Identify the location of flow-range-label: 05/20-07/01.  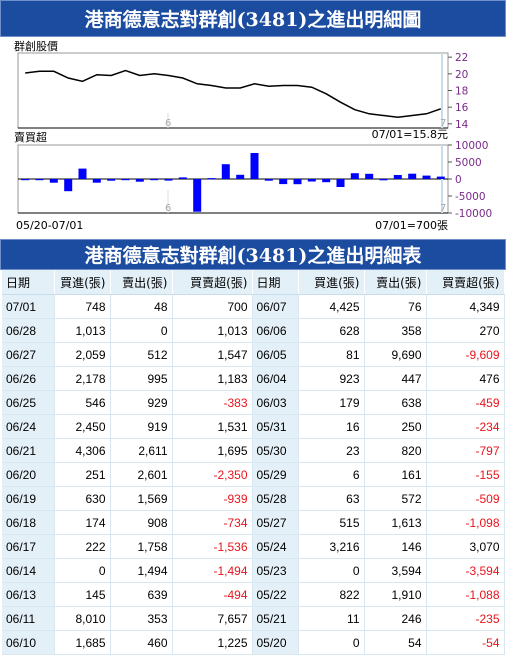
(49, 225).